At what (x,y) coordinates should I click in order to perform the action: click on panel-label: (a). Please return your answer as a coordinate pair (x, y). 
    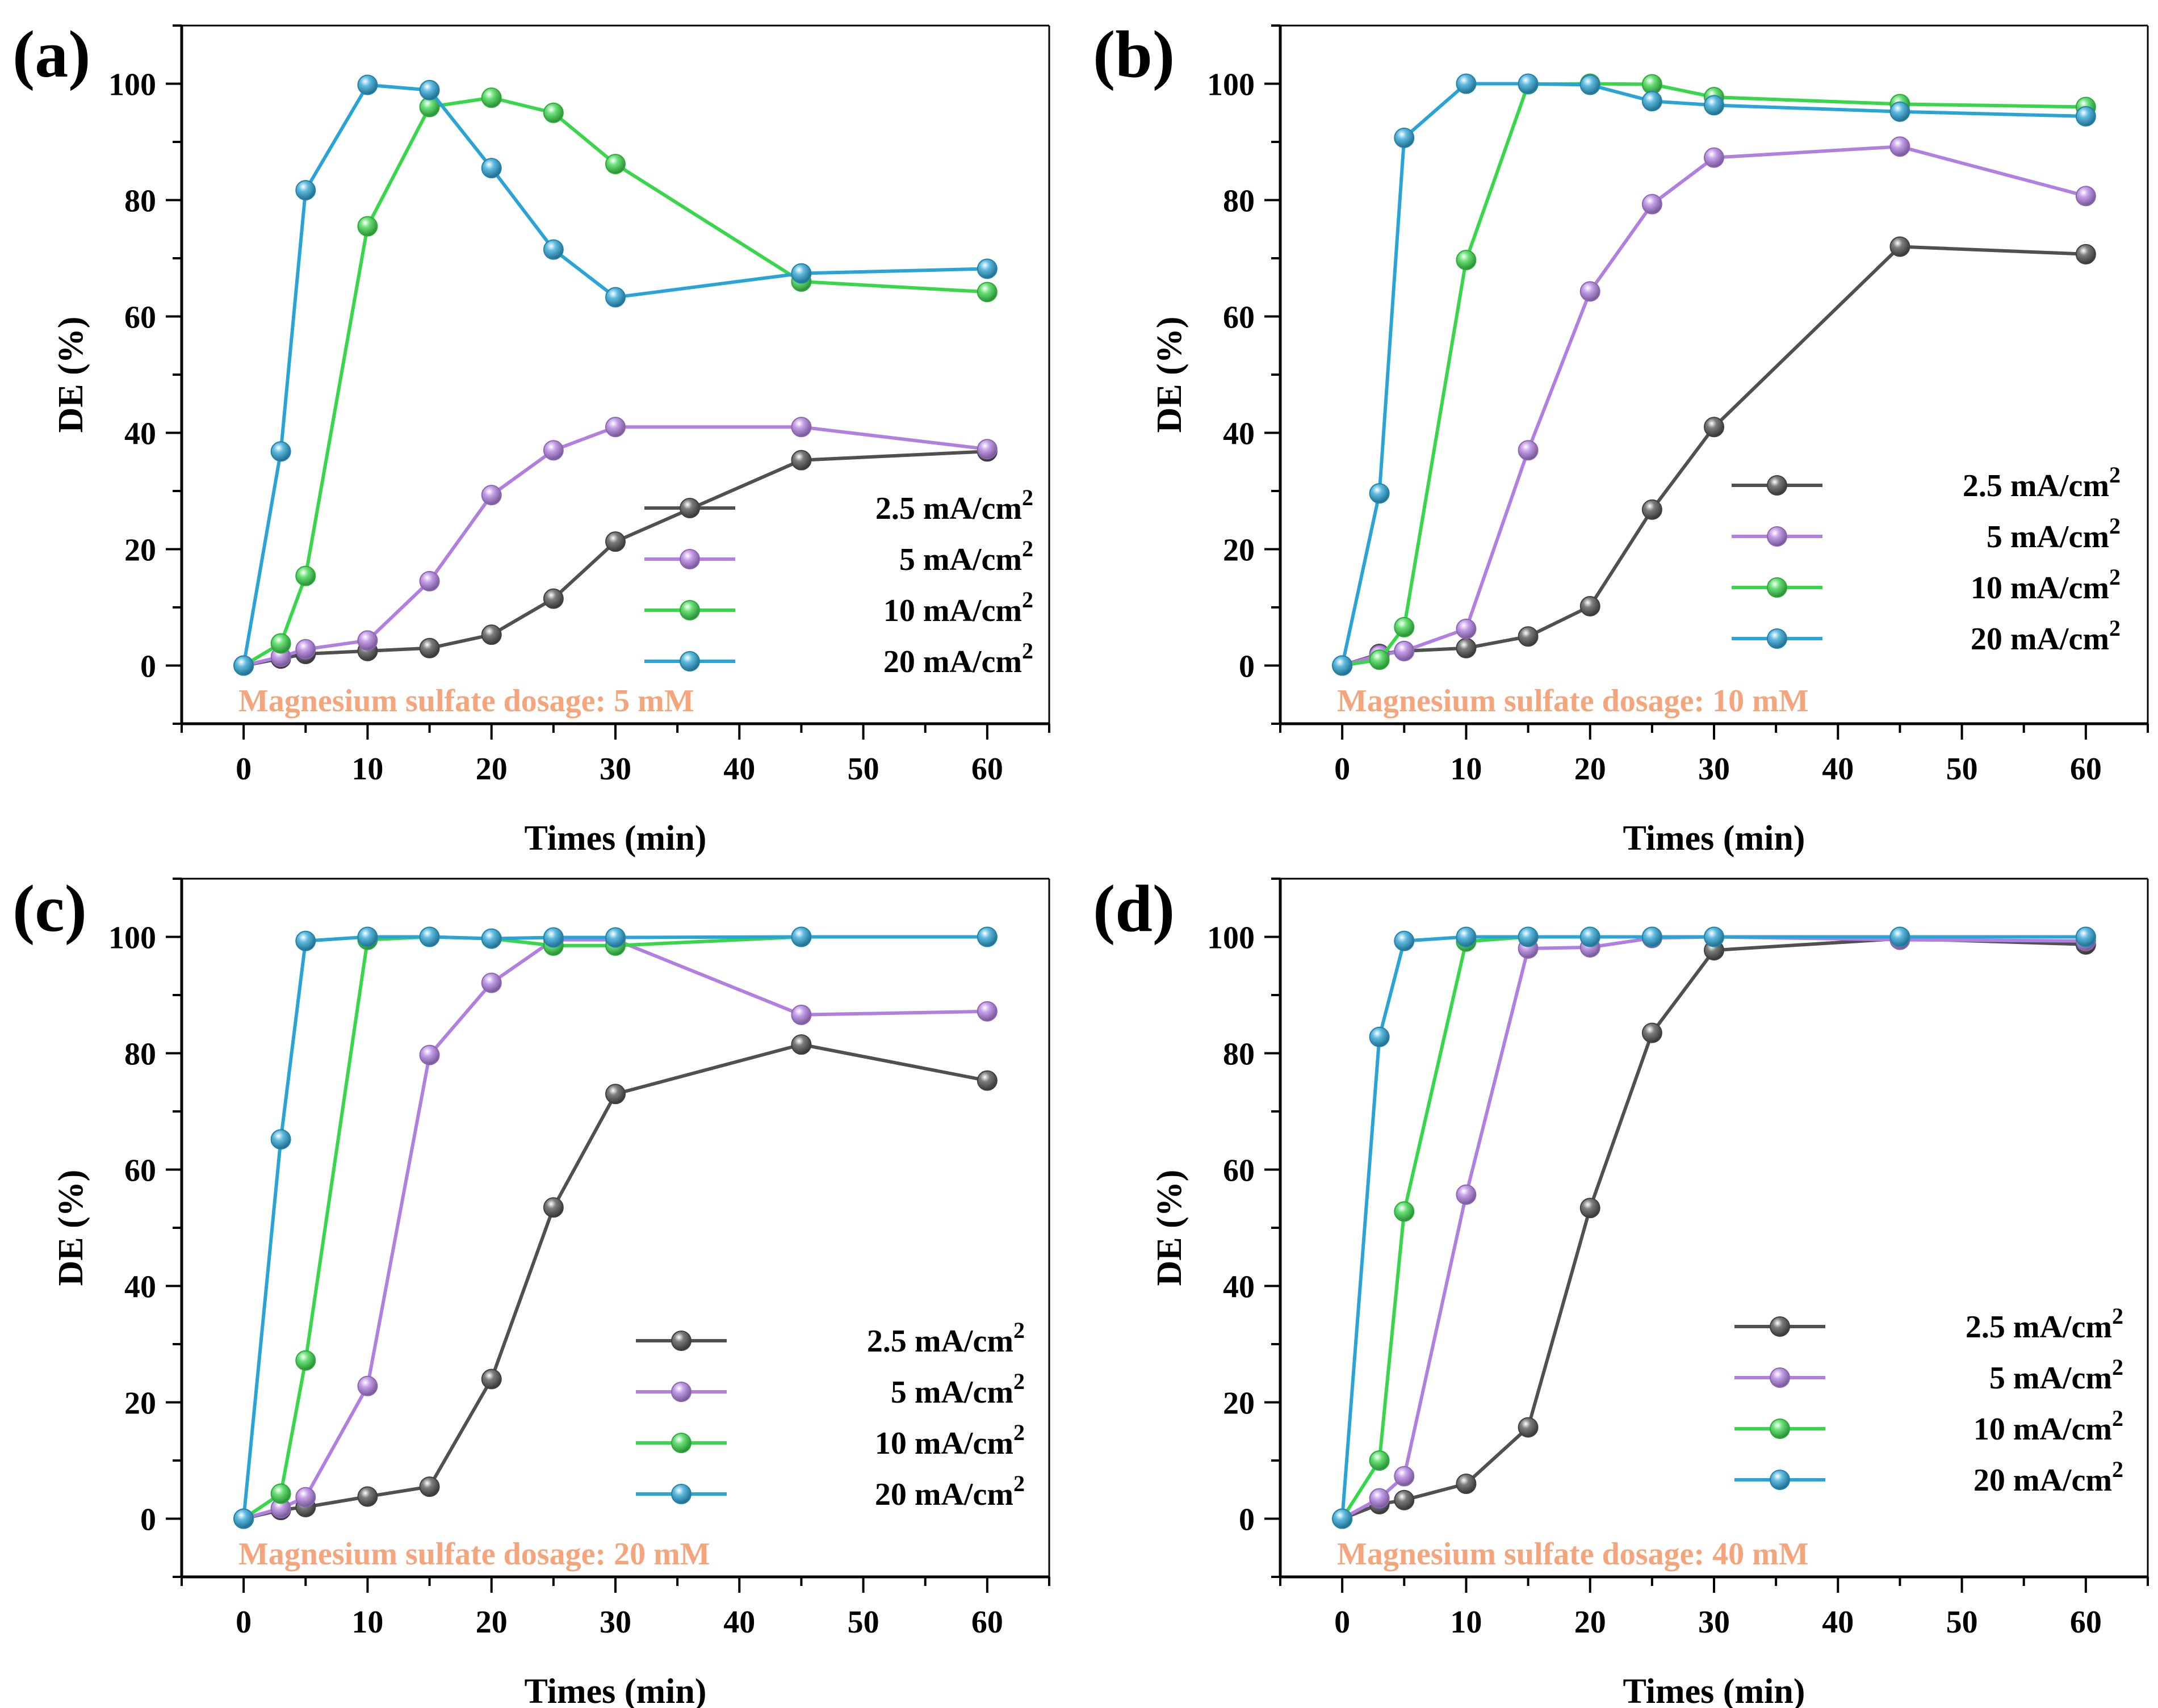
    Looking at the image, I should click on (51, 54).